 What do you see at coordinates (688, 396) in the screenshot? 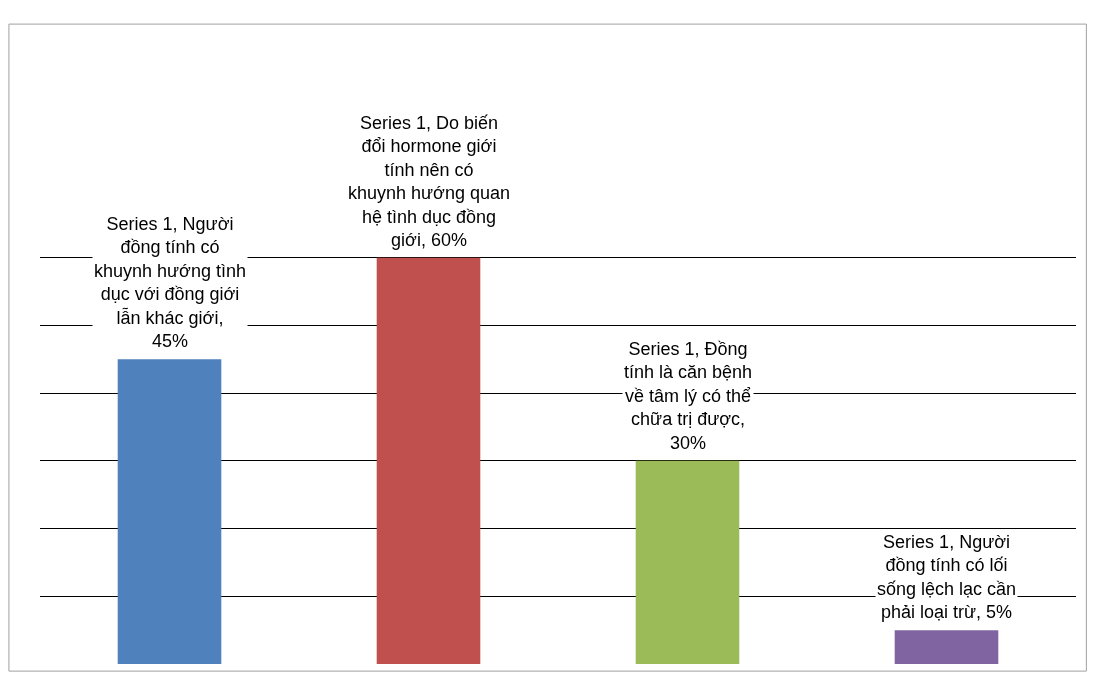
I see `data-label: Series 1, Đồng tính là căn bệnh về tâm lý có thể chữa trị được, 30%` at bounding box center [688, 396].